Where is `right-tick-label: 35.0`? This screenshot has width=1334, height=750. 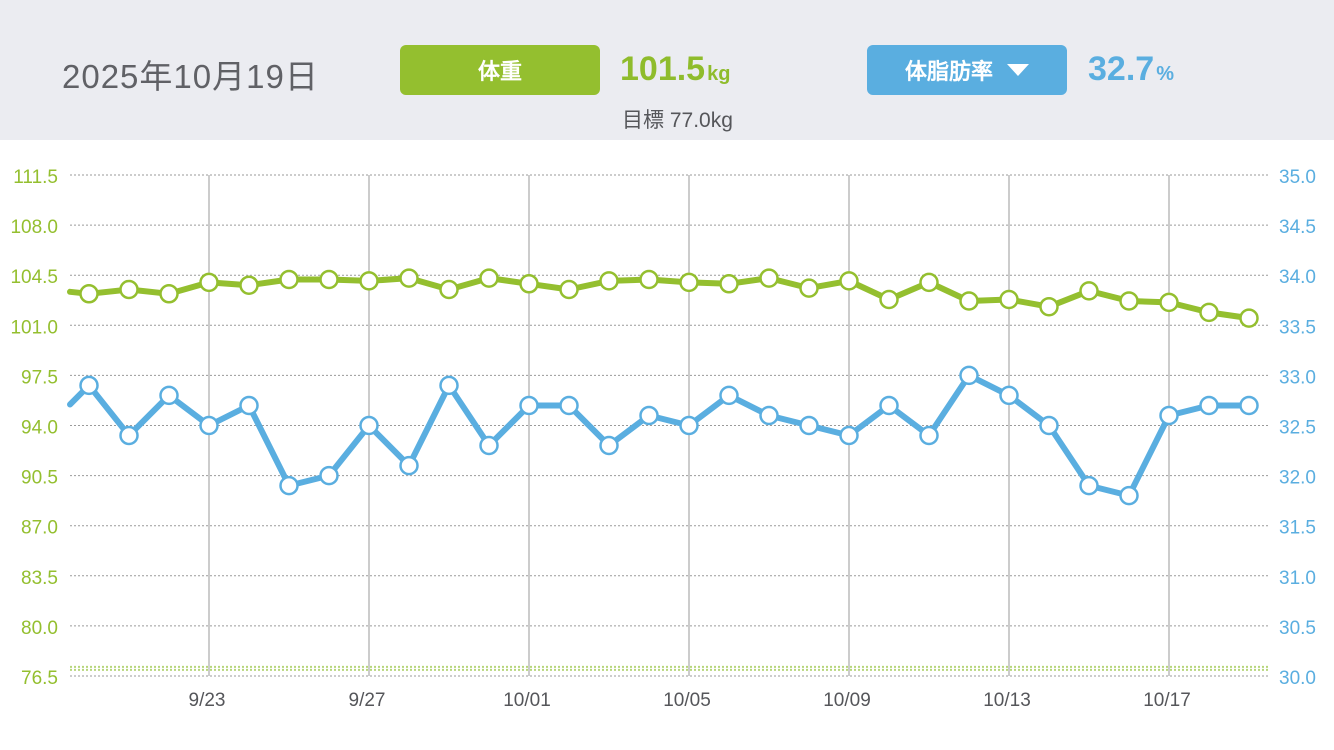
right-tick-label: 35.0 is located at coordinates (1297, 177).